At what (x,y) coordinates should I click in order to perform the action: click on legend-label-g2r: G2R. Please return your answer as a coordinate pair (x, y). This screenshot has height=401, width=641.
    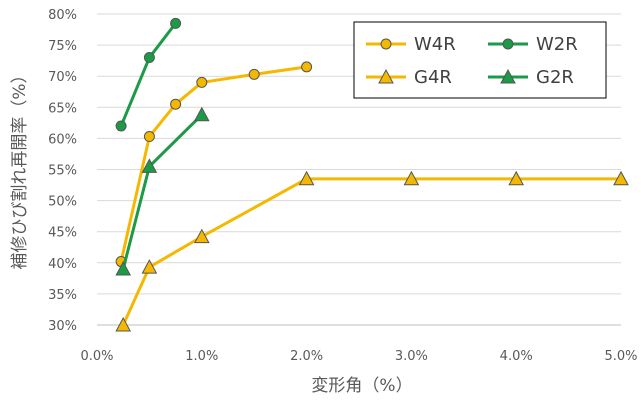
    Looking at the image, I should click on (555, 77).